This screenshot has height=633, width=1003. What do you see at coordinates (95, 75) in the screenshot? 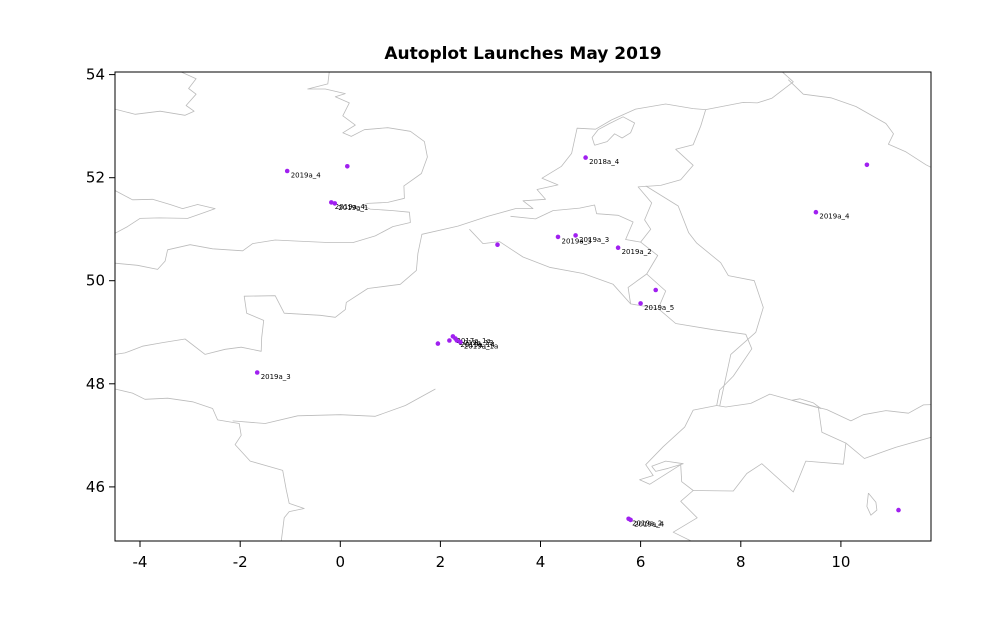
I see `y-tick-label: 54` at bounding box center [95, 75].